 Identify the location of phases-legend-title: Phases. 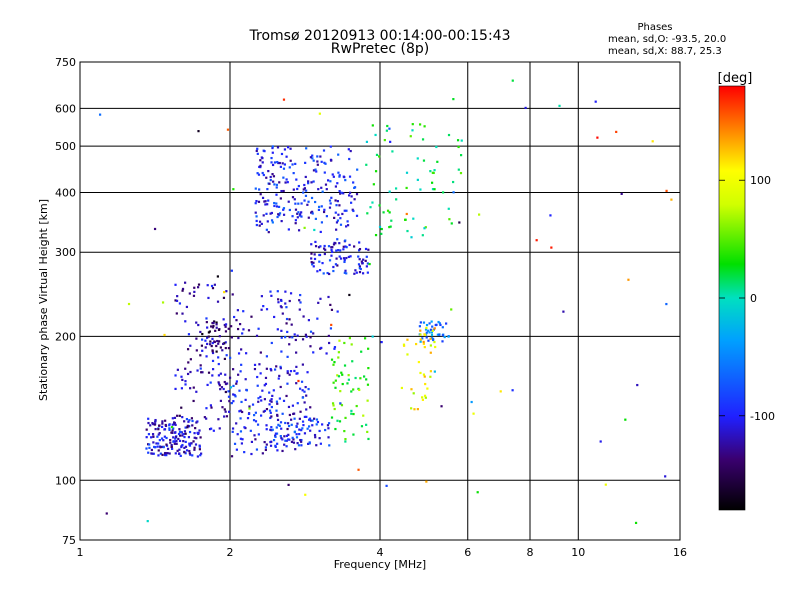
(654, 27).